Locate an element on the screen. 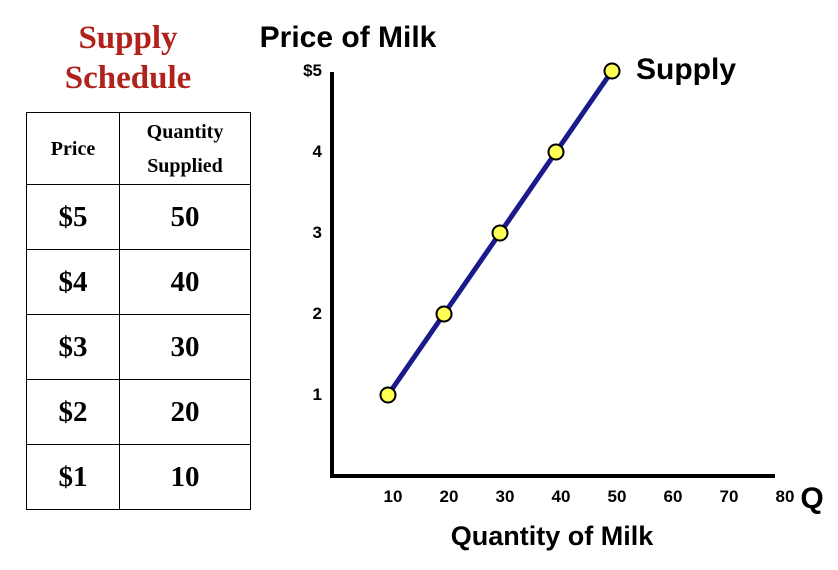 The image size is (838, 570). schedule-title-line2: Schedule is located at coordinates (128, 78).